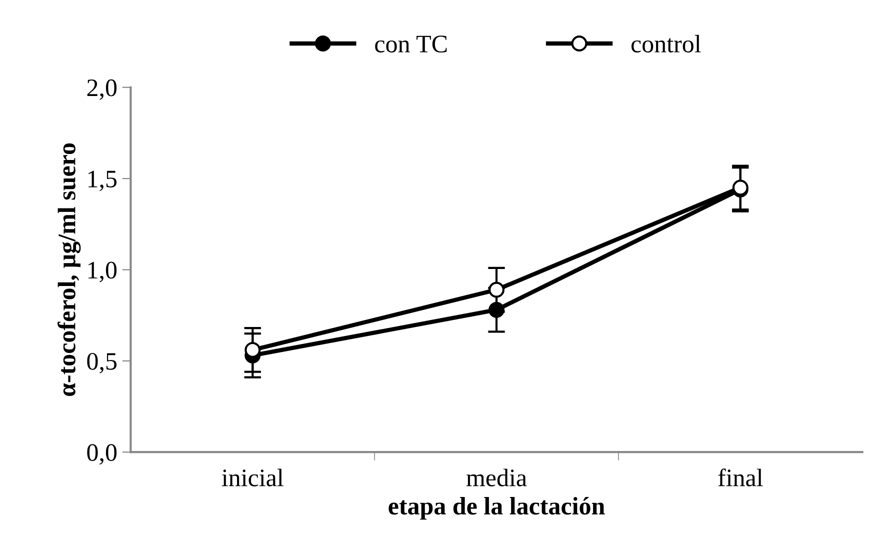  Describe the element at coordinates (102, 272) in the screenshot. I see `y-tick-label: 1,0` at that location.